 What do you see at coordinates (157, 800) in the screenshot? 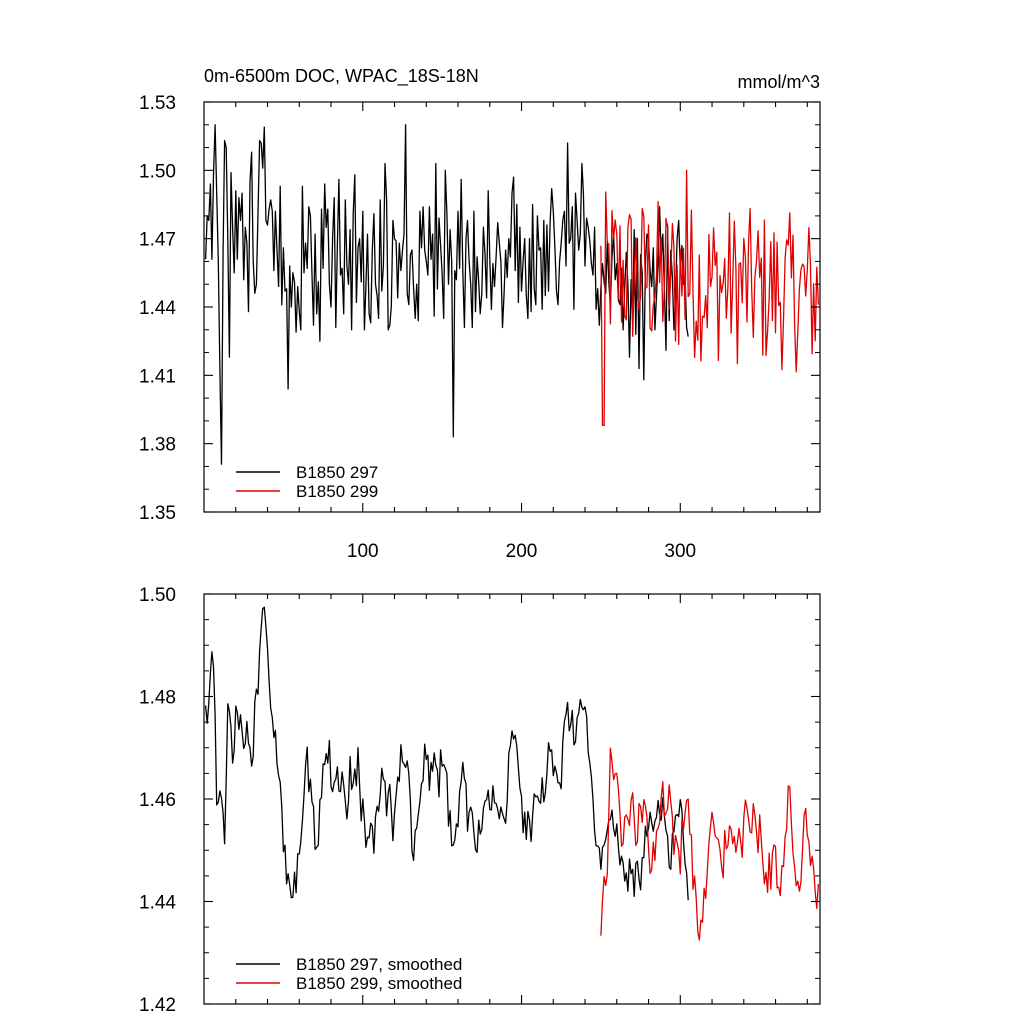
I see `y-tick-label: 1.46` at bounding box center [157, 800].